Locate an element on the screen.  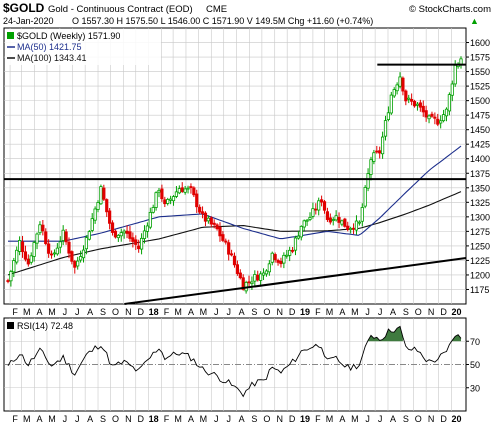
price-y-tick-label: 1525 is located at coordinates (480, 87).